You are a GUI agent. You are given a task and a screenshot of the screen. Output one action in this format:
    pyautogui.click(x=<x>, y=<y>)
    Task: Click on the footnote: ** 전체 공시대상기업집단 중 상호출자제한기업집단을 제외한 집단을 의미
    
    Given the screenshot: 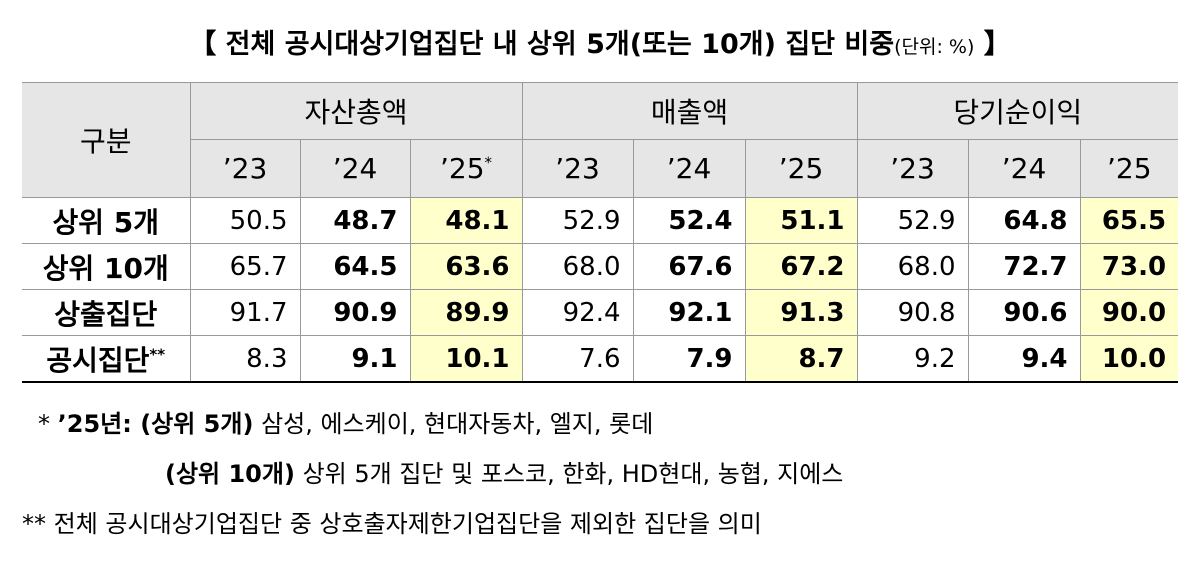 What is the action you would take?
    pyautogui.click(x=392, y=521)
    